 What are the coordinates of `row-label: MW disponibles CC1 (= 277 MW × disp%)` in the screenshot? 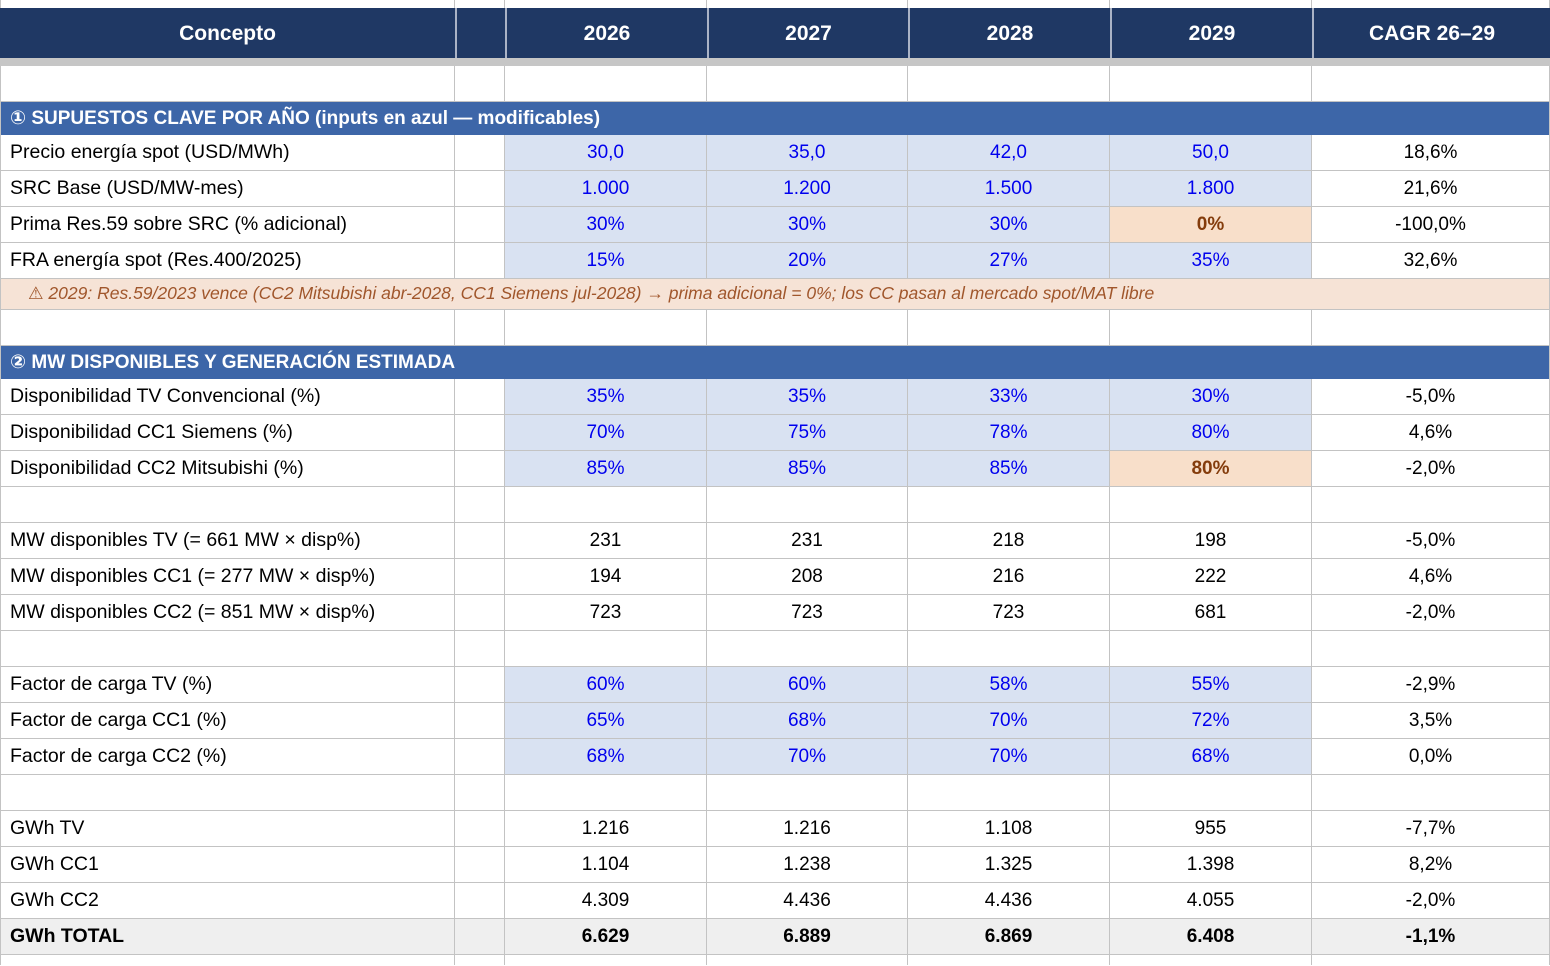 It's located at (227, 577).